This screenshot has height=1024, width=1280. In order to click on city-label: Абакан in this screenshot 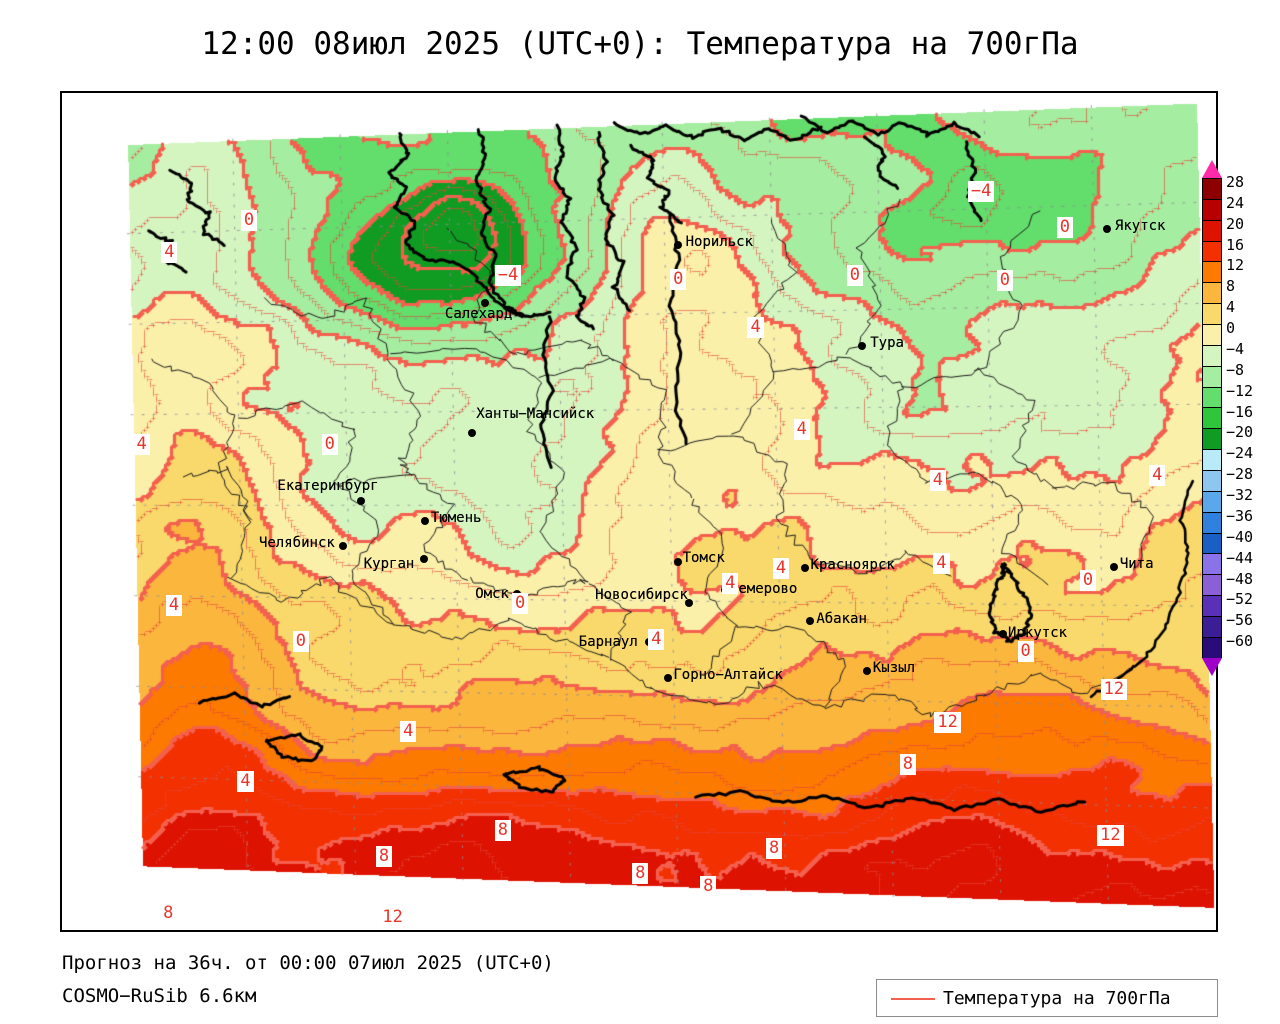, I will do `click(841, 618)`.